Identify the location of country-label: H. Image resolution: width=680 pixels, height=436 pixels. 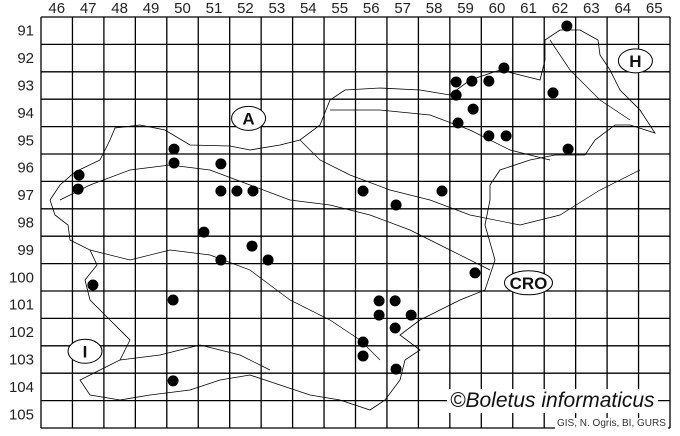
(635, 61).